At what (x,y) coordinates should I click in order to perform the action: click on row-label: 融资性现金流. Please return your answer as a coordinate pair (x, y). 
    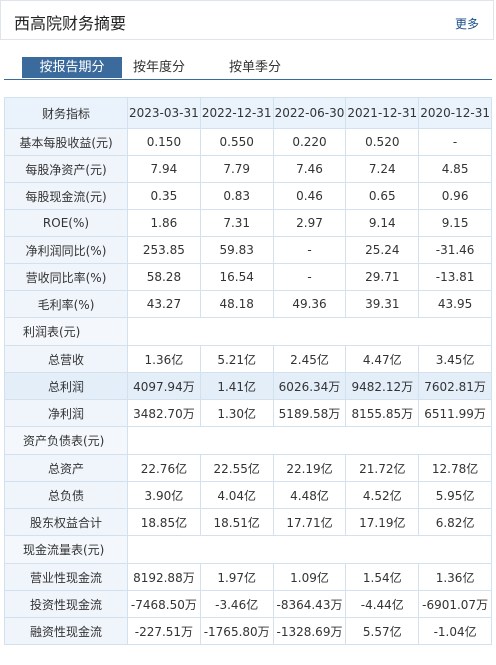
    Looking at the image, I should click on (66, 631).